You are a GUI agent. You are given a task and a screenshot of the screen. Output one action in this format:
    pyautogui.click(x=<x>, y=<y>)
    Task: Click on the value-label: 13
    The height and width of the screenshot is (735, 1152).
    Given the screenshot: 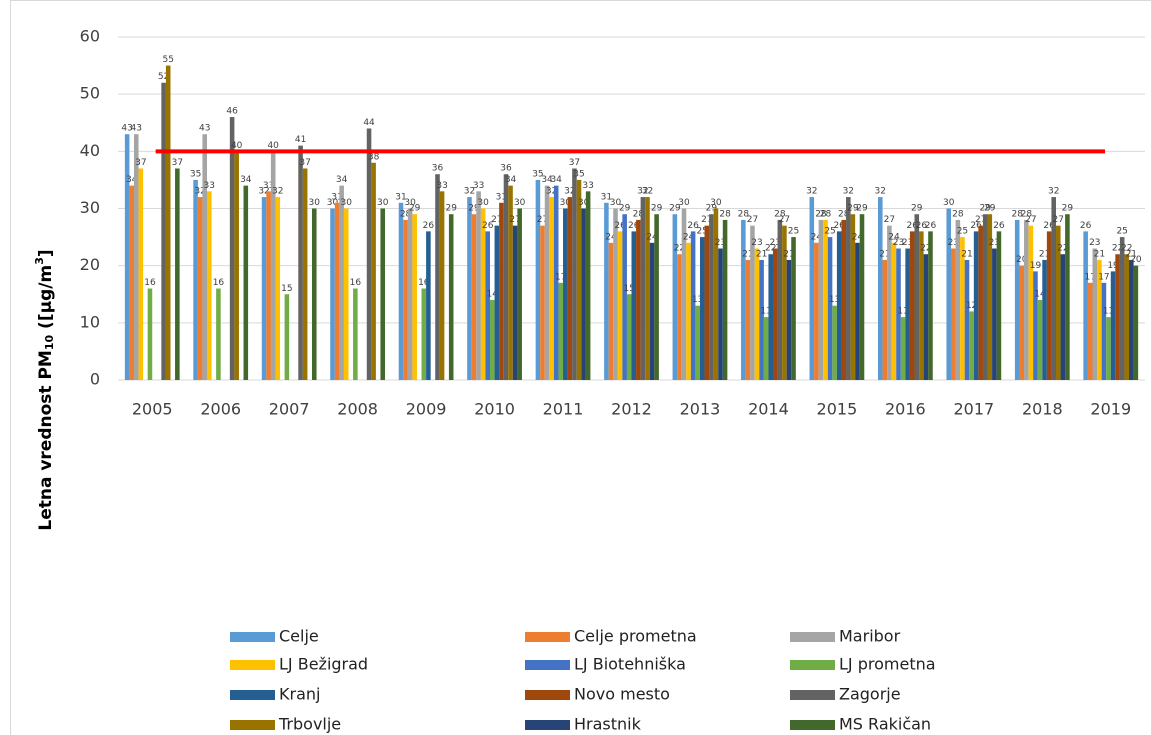 What is the action you would take?
    pyautogui.click(x=834, y=300)
    